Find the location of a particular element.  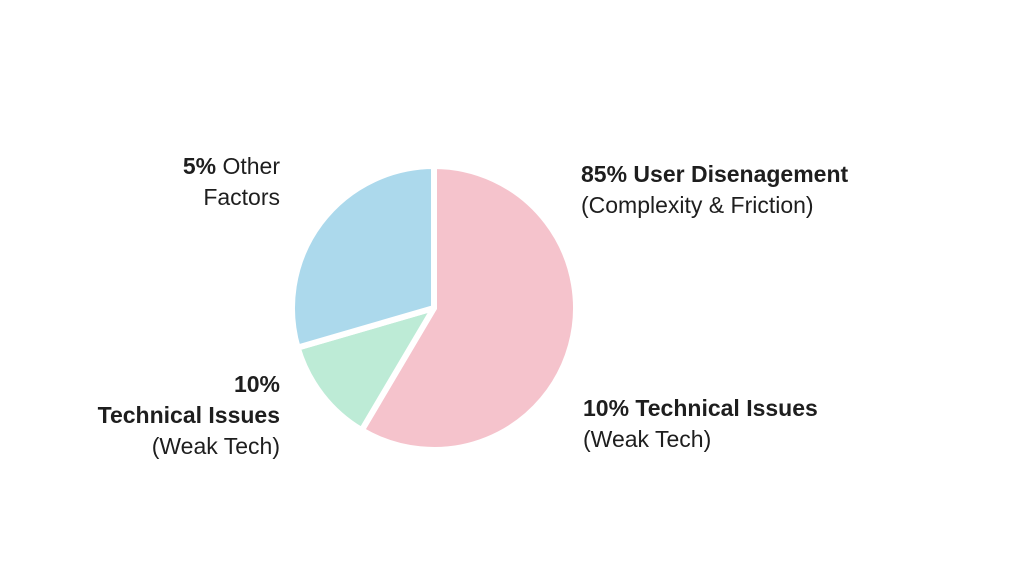

technical-issues-left-detail: (Weak Tech) is located at coordinates (215, 446).